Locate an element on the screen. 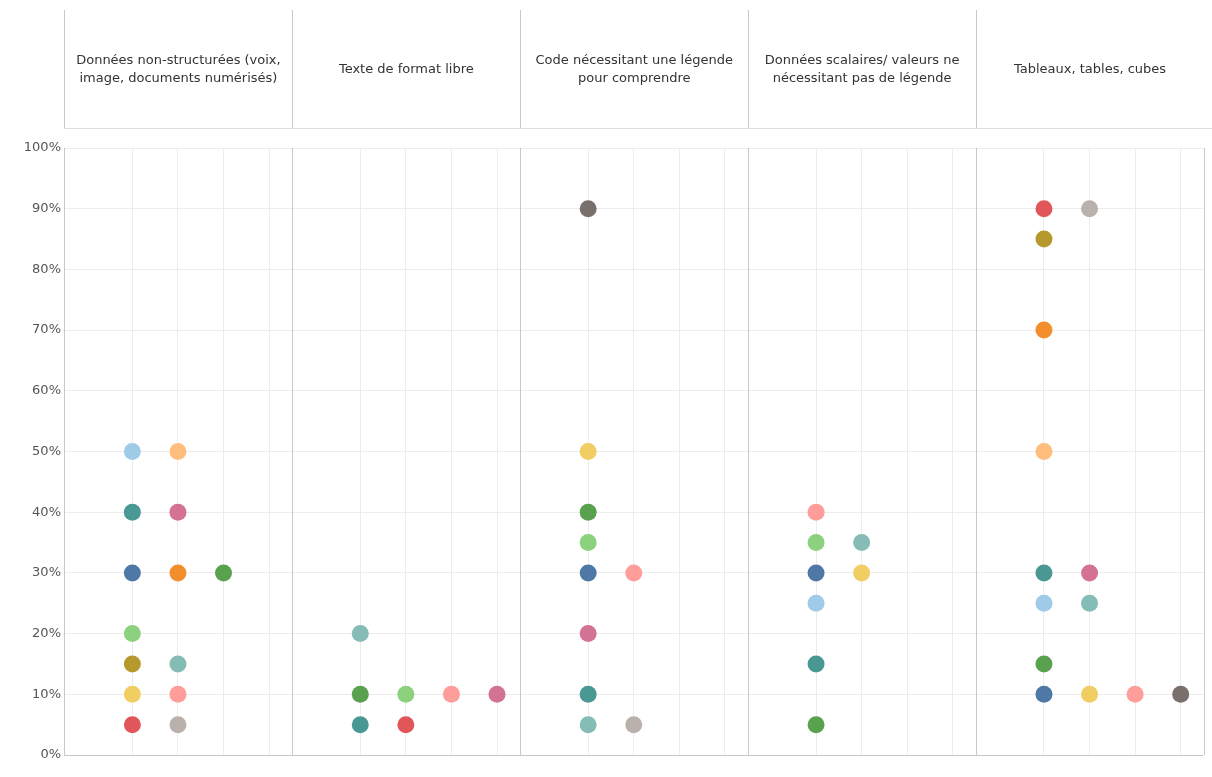  y-tick-label: 30% is located at coordinates (46, 572).